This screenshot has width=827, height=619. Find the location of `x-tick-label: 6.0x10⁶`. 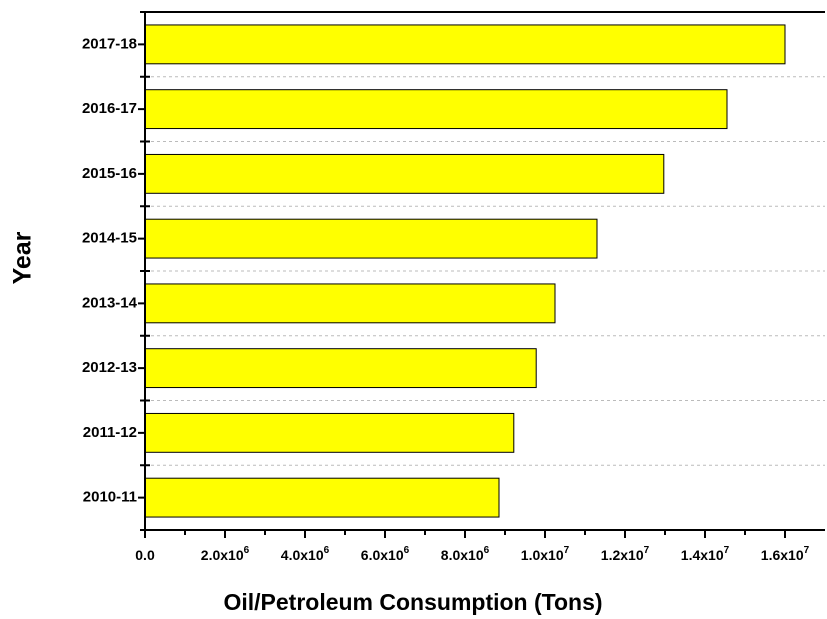

x-tick-label: 6.0x10⁶ is located at coordinates (385, 554).